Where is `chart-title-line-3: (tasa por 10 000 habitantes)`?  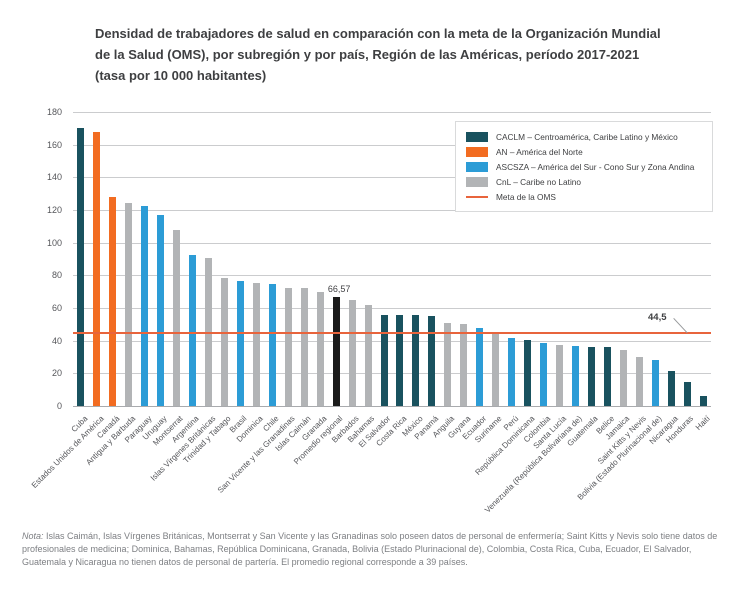
chart-title-line-3: (tasa por 10 000 habitantes) is located at coordinates (181, 75).